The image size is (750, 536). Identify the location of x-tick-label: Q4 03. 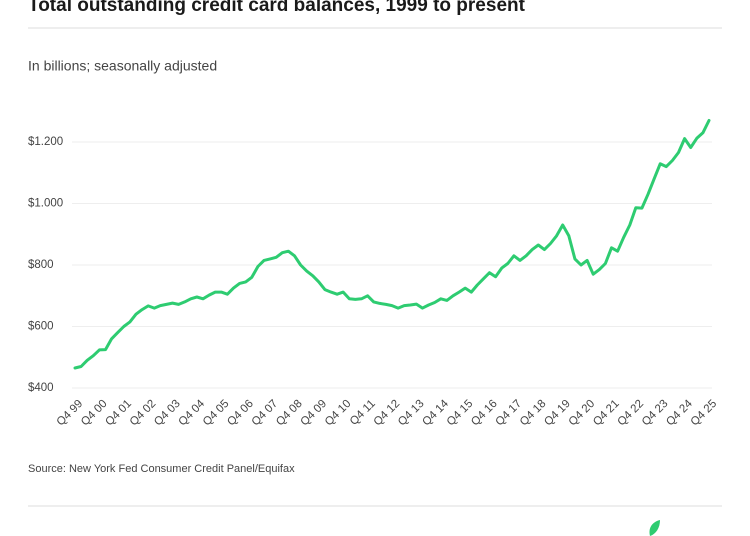
(167, 413).